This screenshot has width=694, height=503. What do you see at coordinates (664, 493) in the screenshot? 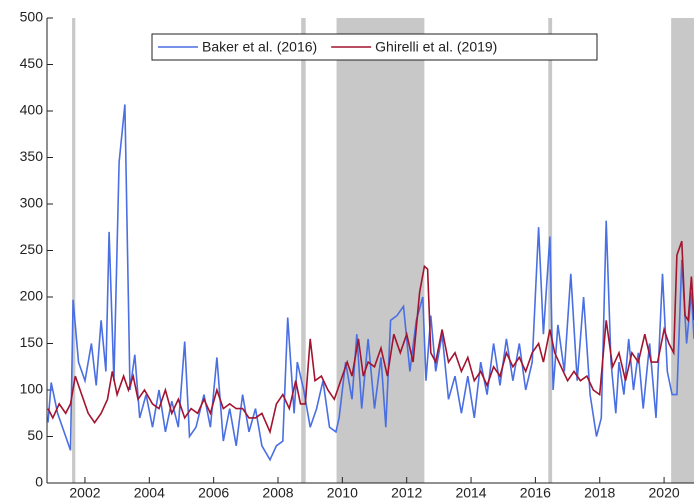
I see `x-tick-label: 2020` at bounding box center [664, 493].